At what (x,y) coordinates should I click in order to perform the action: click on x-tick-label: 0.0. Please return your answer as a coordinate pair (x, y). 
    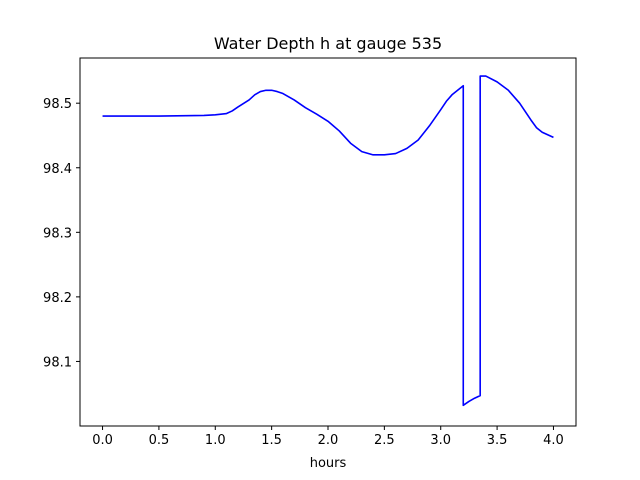
    Looking at the image, I should click on (102, 440).